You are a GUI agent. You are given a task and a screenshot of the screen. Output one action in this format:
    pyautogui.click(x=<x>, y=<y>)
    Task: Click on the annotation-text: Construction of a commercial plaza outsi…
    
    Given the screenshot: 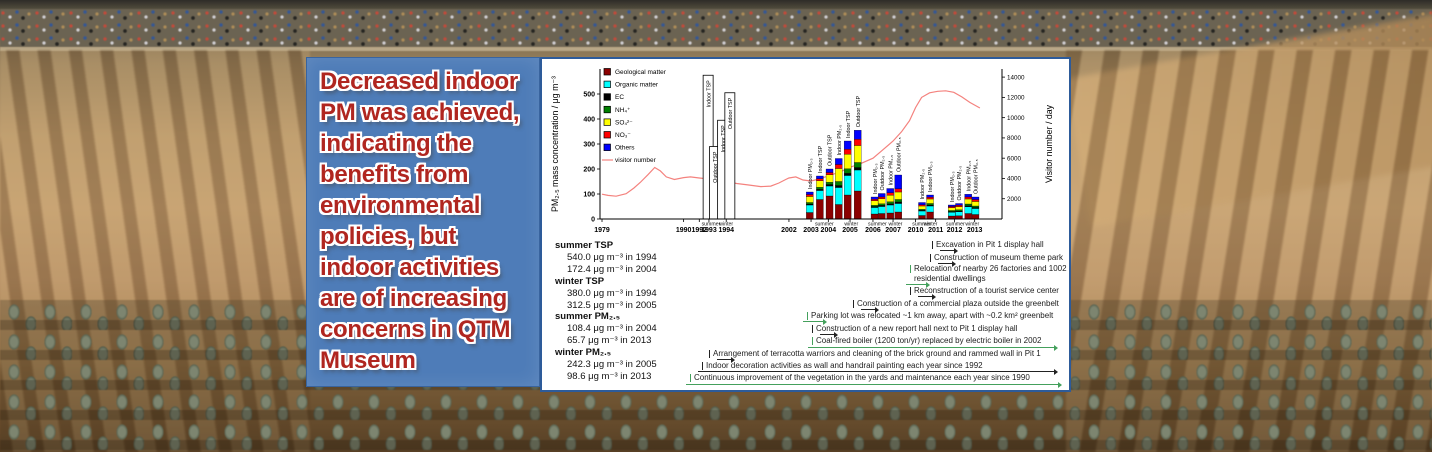 What is the action you would take?
    pyautogui.click(x=956, y=304)
    